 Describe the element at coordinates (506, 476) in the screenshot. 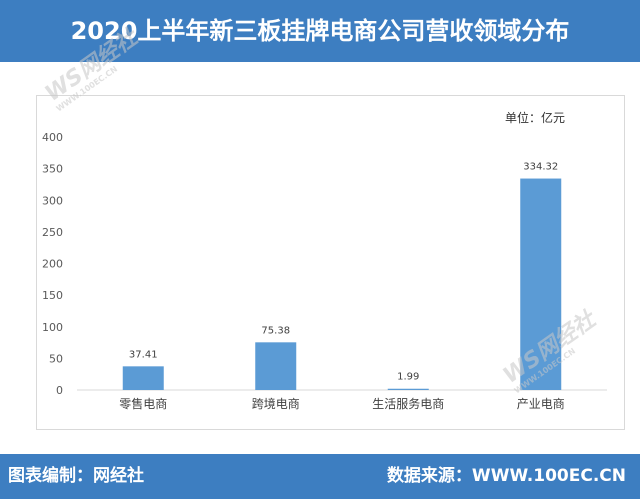

I see `footer-source: 数据来源：WWW.100EC.CN` at that location.